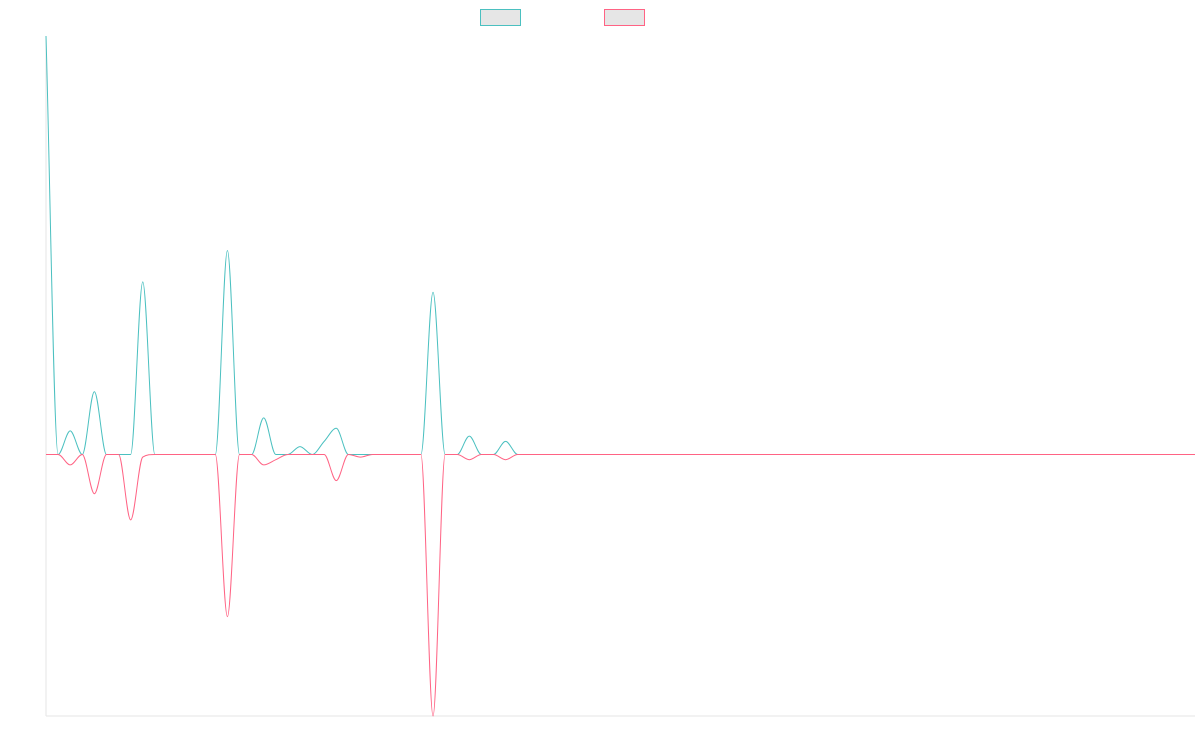 The width and height of the screenshot is (1200, 755). I want to click on legend, so click(562, 17).